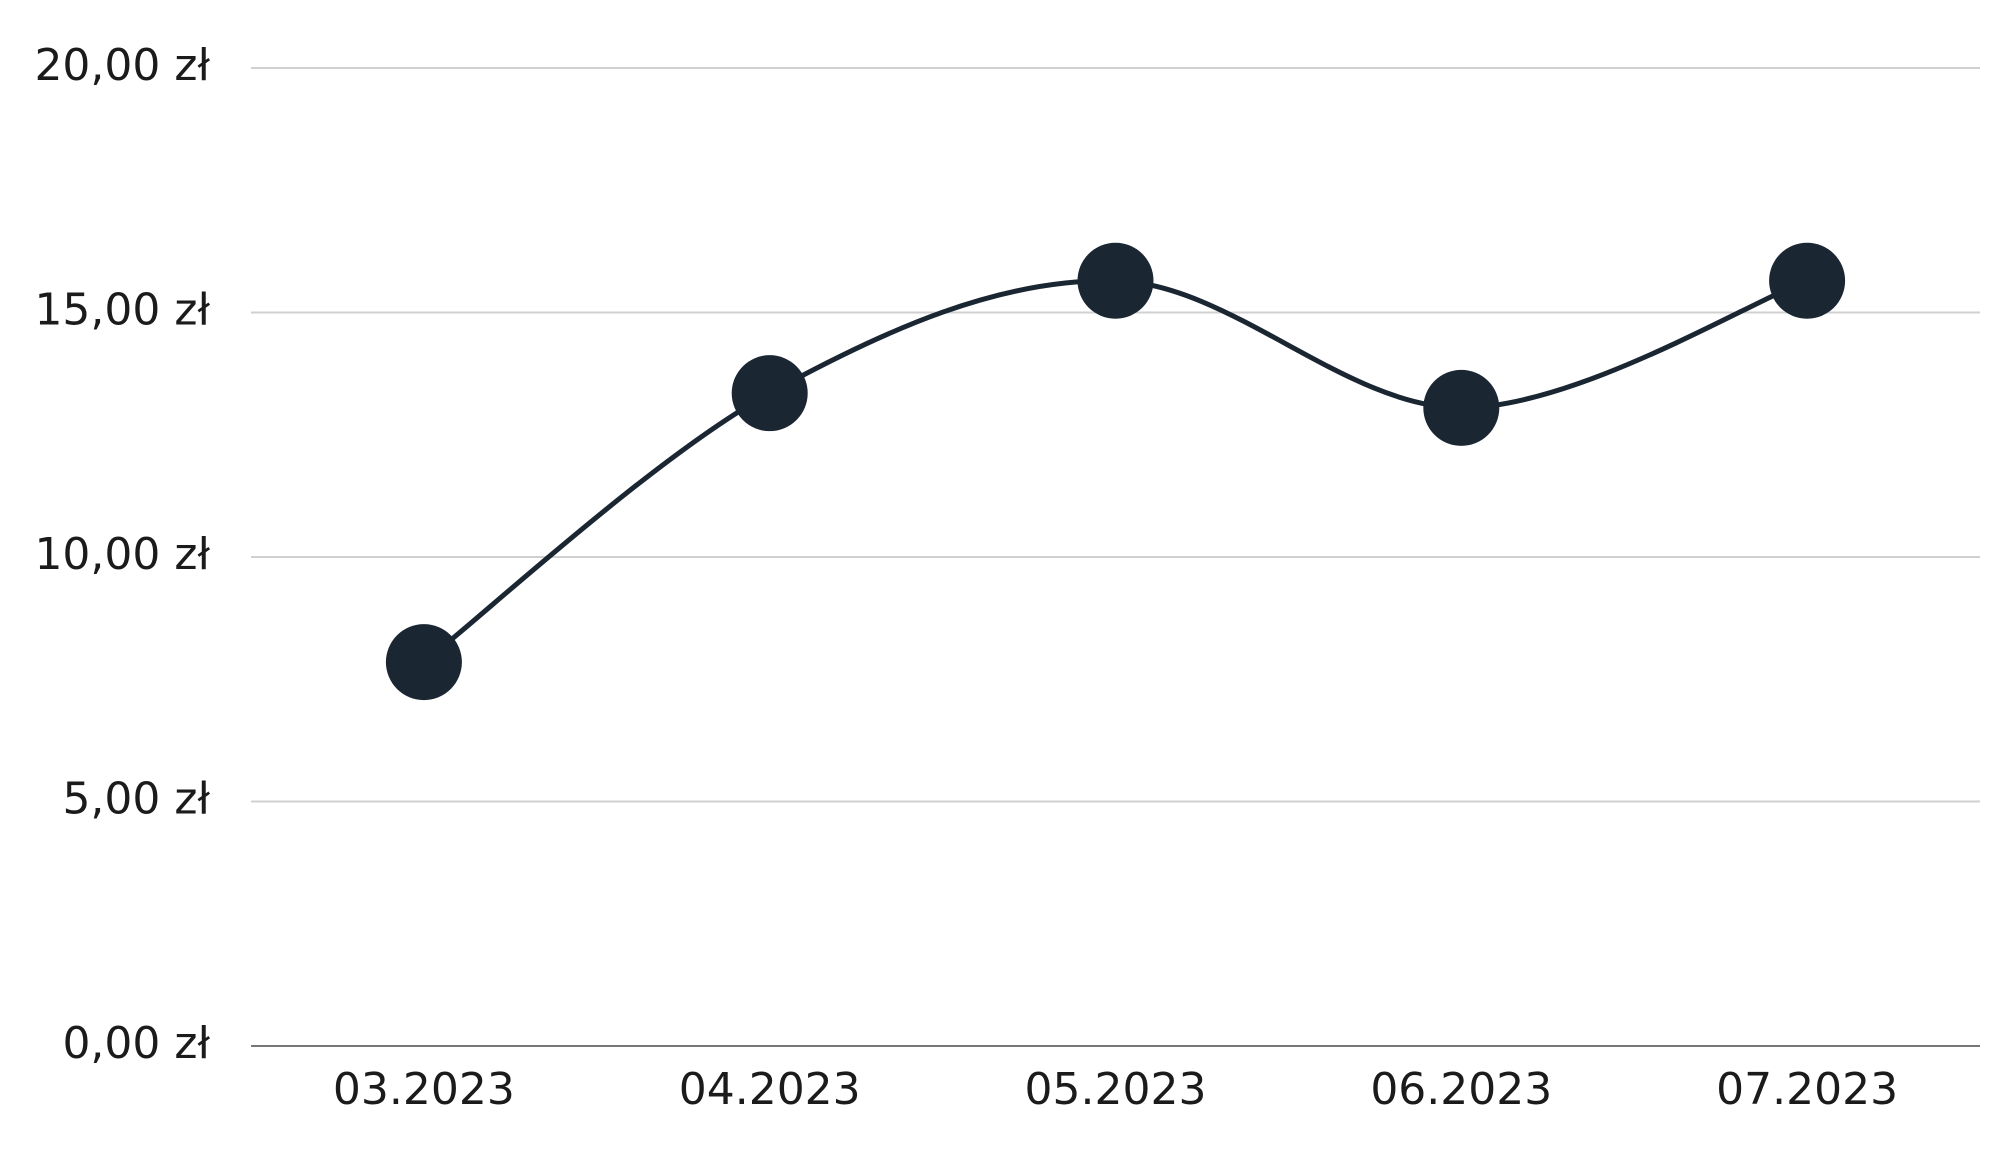 The image size is (2000, 1153). What do you see at coordinates (122, 65) in the screenshot?
I see `y-tick-label: 20,00 zł` at bounding box center [122, 65].